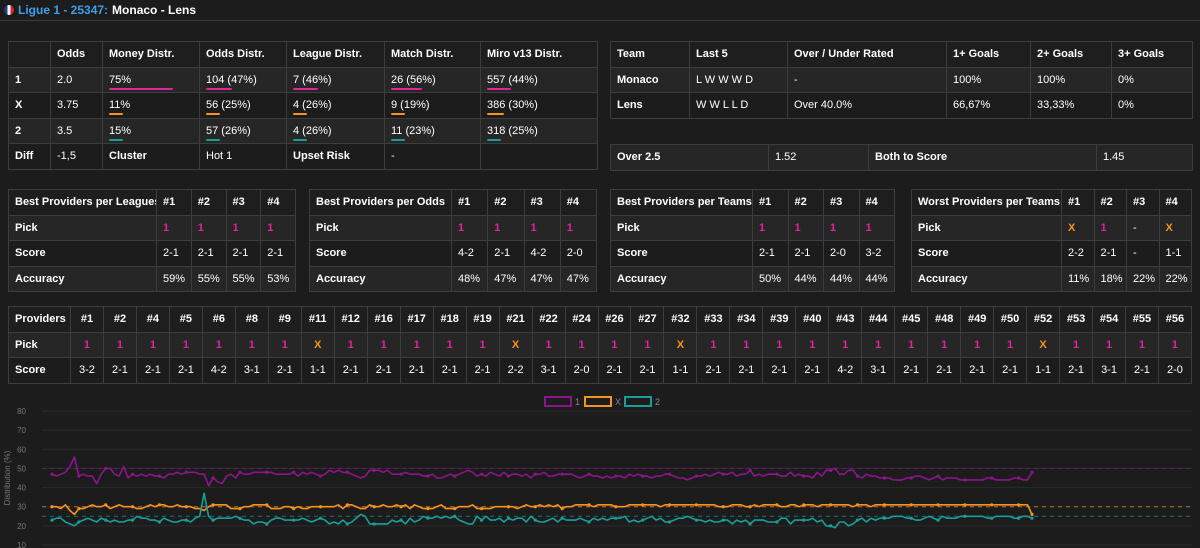 The height and width of the screenshot is (548, 1200). I want to click on pick-row: Pick X 1- X, so click(1051, 227).